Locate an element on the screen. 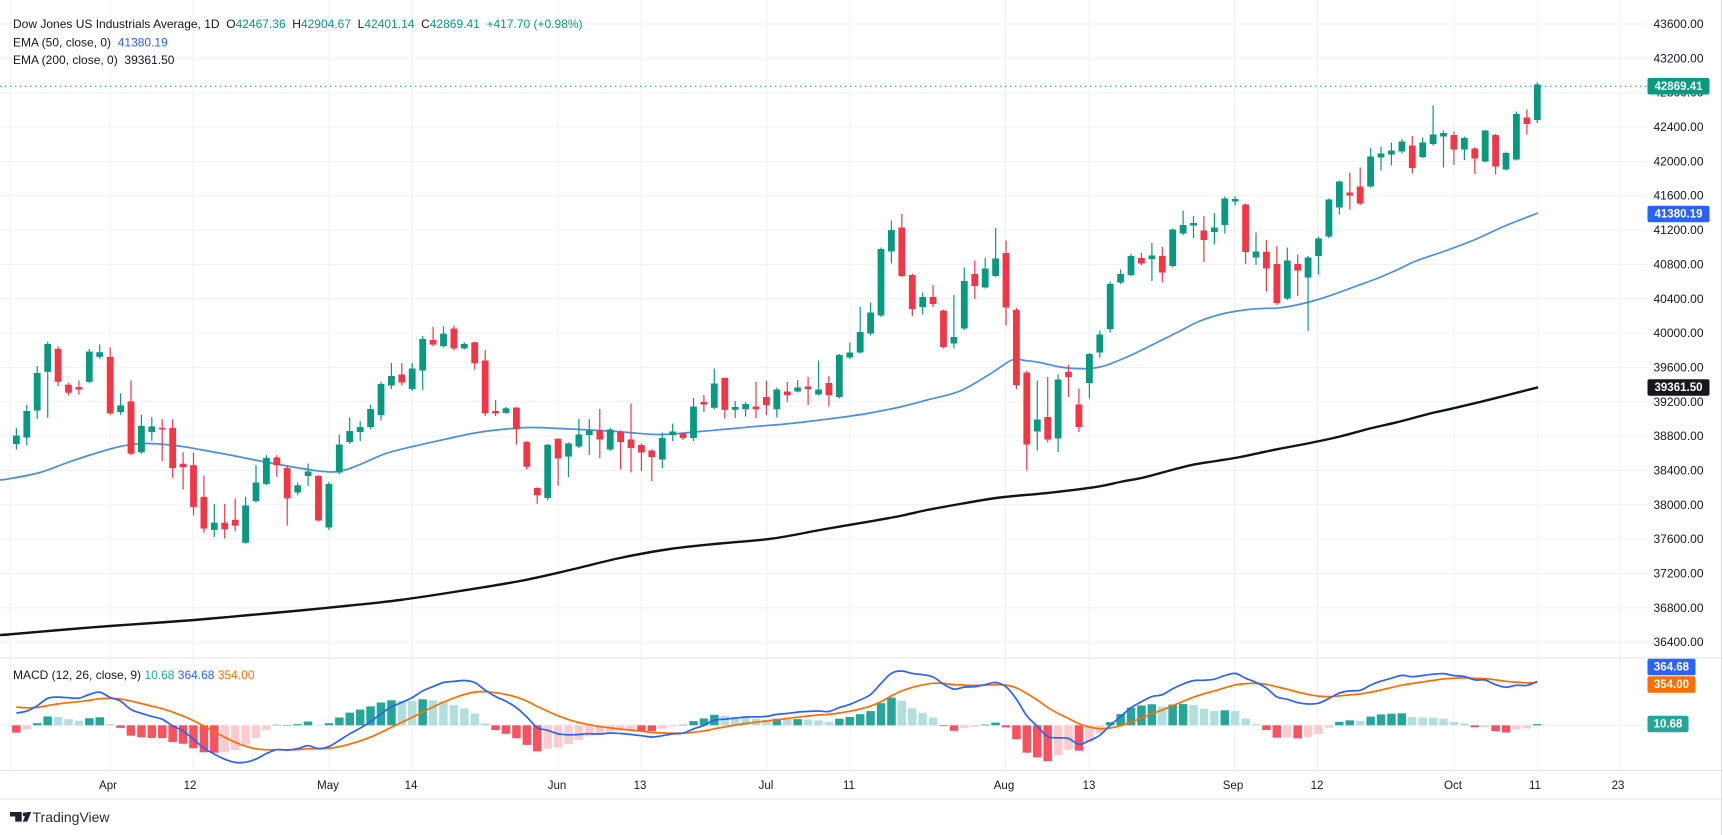 The width and height of the screenshot is (1723, 835). svg-text: 39361.50 is located at coordinates (1679, 388).